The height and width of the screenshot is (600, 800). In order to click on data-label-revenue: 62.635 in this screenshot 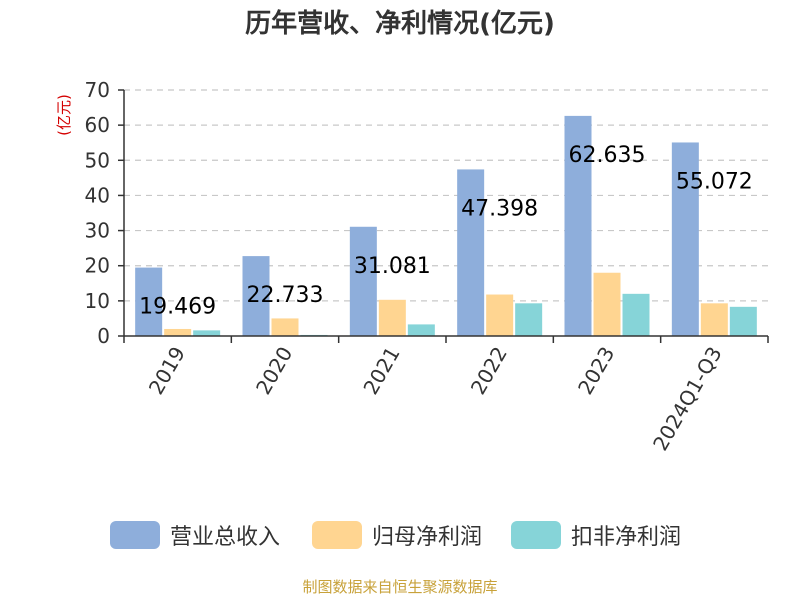, I will do `click(607, 155)`.